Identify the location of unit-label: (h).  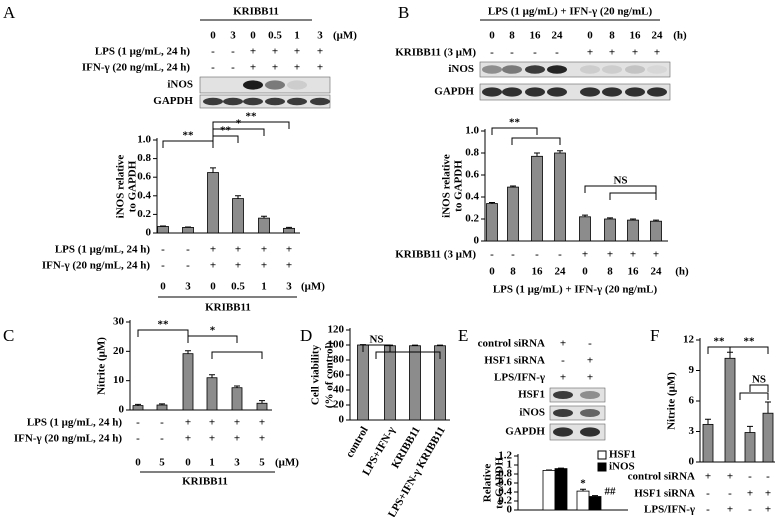
(682, 272).